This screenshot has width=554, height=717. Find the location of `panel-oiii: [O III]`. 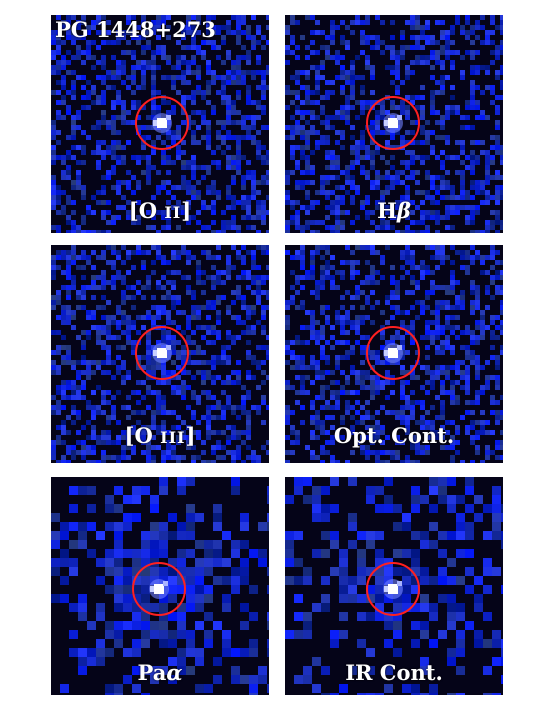

panel-oiii: [O III] is located at coordinates (160, 354).